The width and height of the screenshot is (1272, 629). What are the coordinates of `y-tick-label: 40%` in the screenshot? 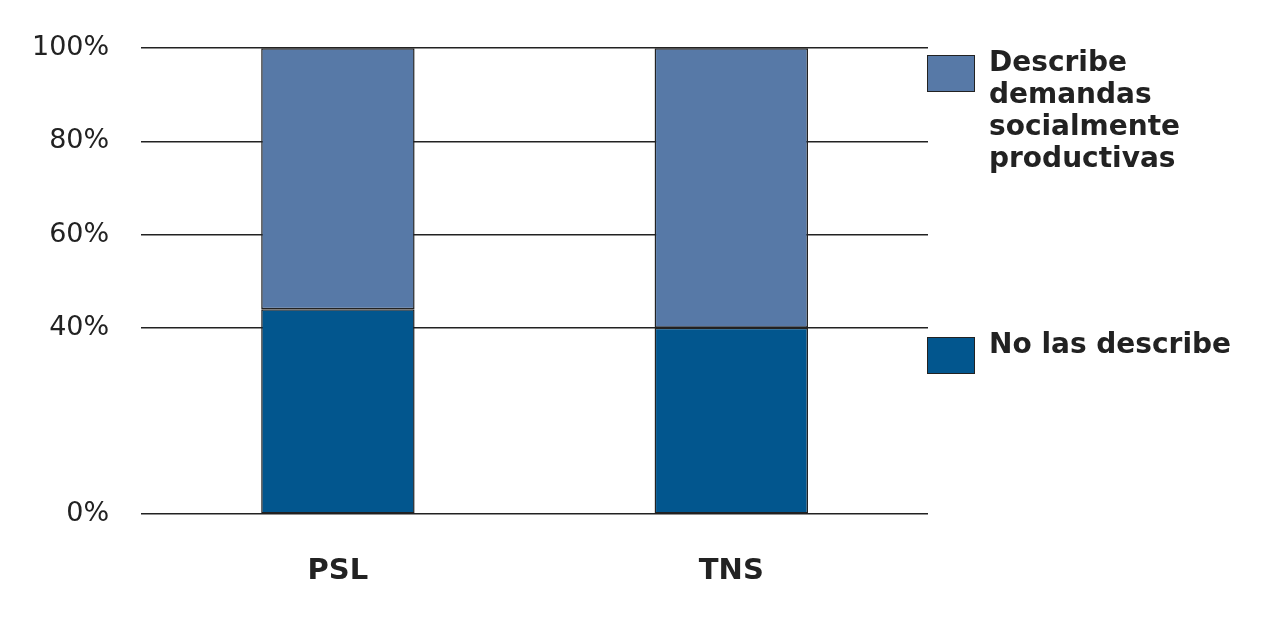 It's located at (79, 325).